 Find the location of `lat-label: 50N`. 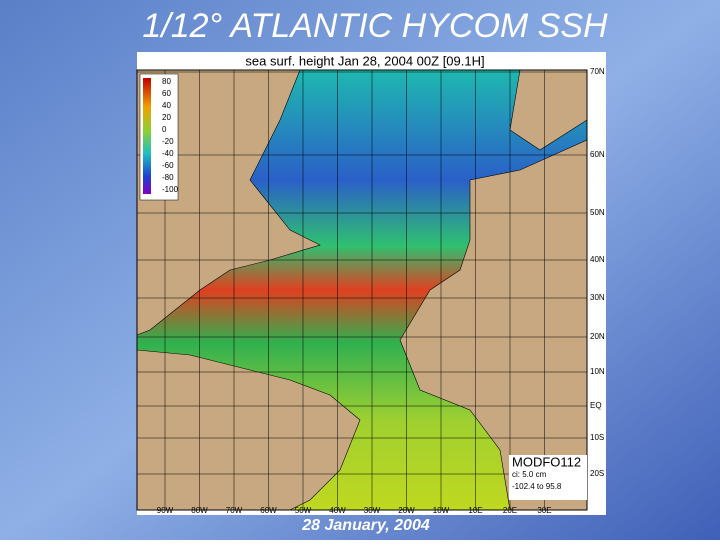

lat-label: 50N is located at coordinates (597, 212).